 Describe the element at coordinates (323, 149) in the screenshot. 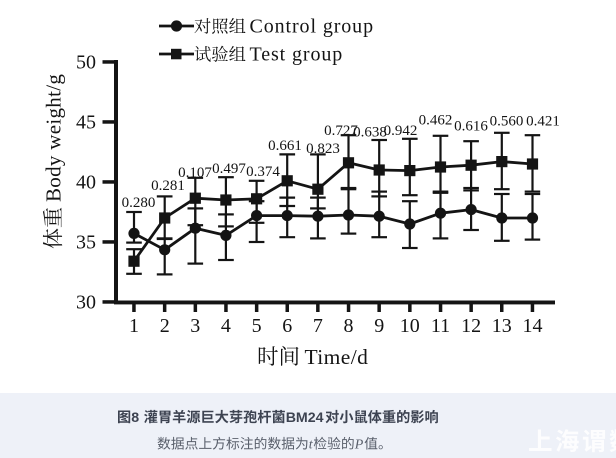

I see `svg-text: 0.823` at that location.